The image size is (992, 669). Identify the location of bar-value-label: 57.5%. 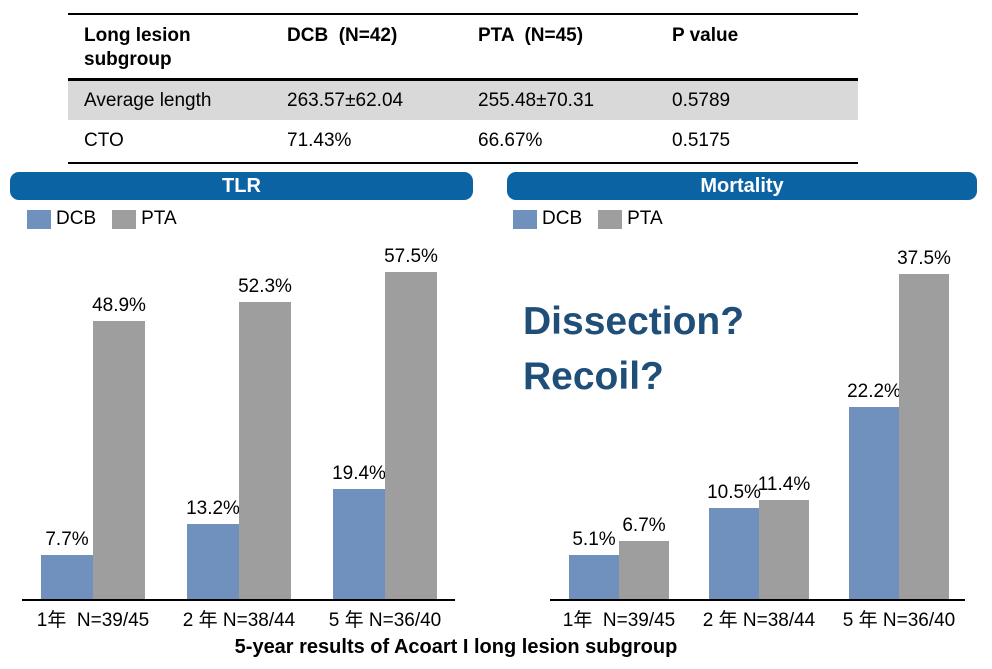
(411, 256).